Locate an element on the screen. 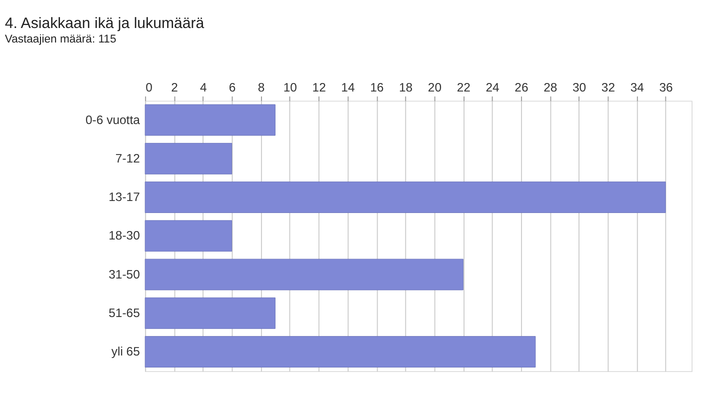 The width and height of the screenshot is (701, 419). y-tick-label: 51-65 is located at coordinates (124, 313).